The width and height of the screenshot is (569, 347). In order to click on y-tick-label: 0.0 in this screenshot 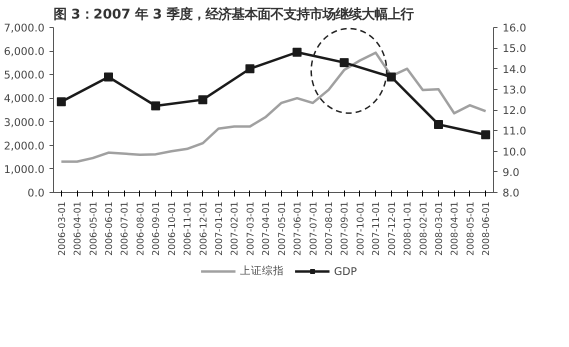, I will do `click(36, 193)`.